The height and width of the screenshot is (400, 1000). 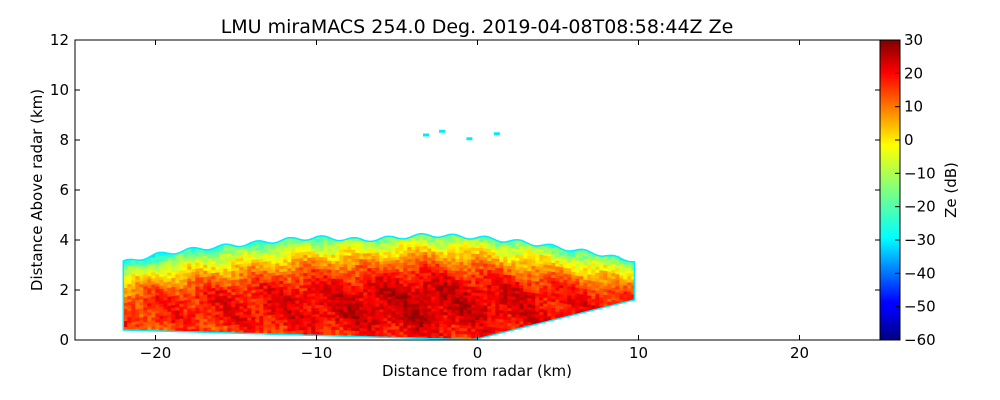 I want to click on colorbar-tick-label: −50, so click(x=920, y=307).